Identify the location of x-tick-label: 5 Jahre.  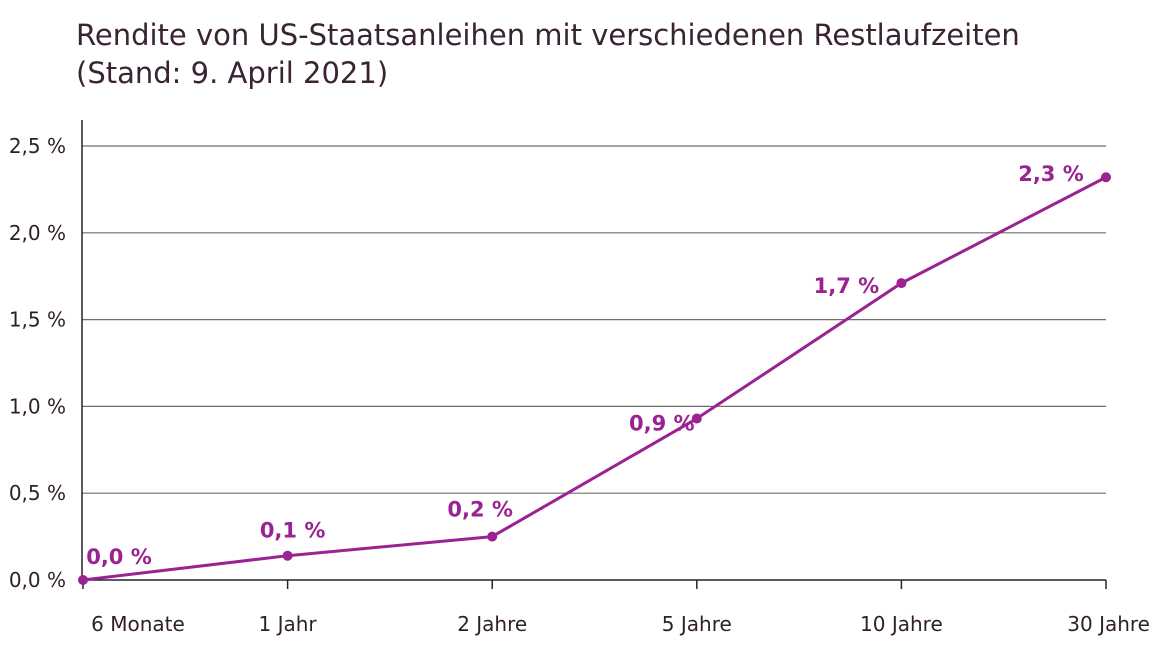
(697, 624).